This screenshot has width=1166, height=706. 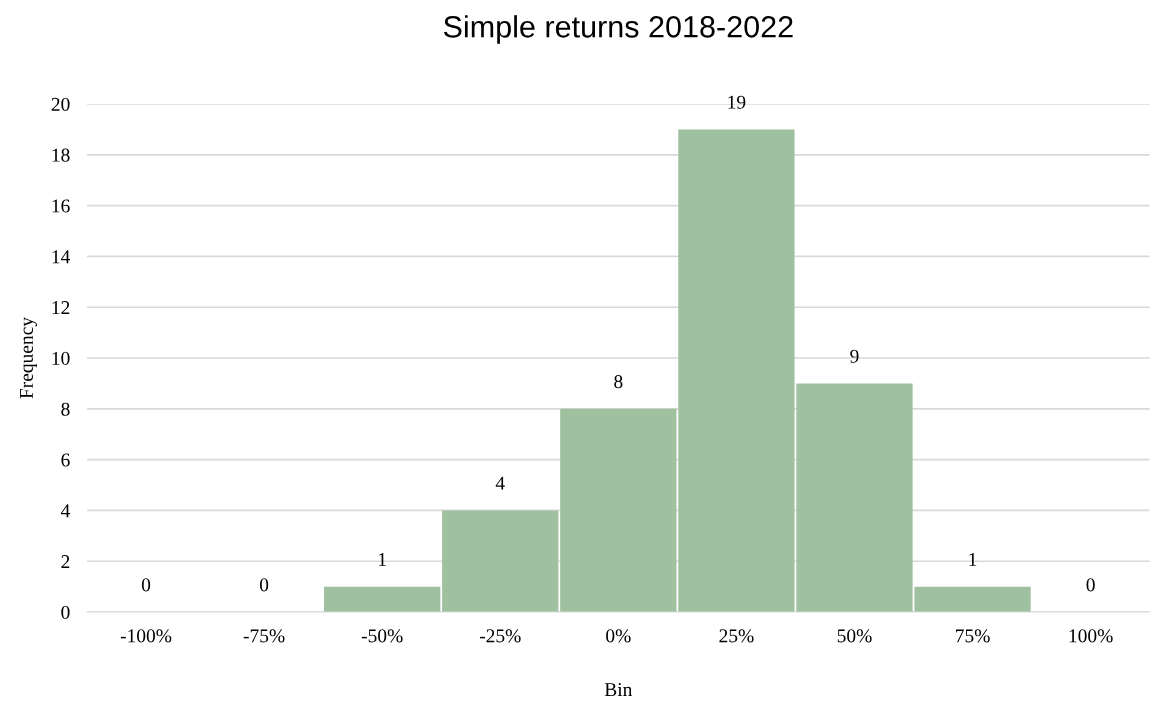 What do you see at coordinates (65, 561) in the screenshot?
I see `y-tick-label: 2` at bounding box center [65, 561].